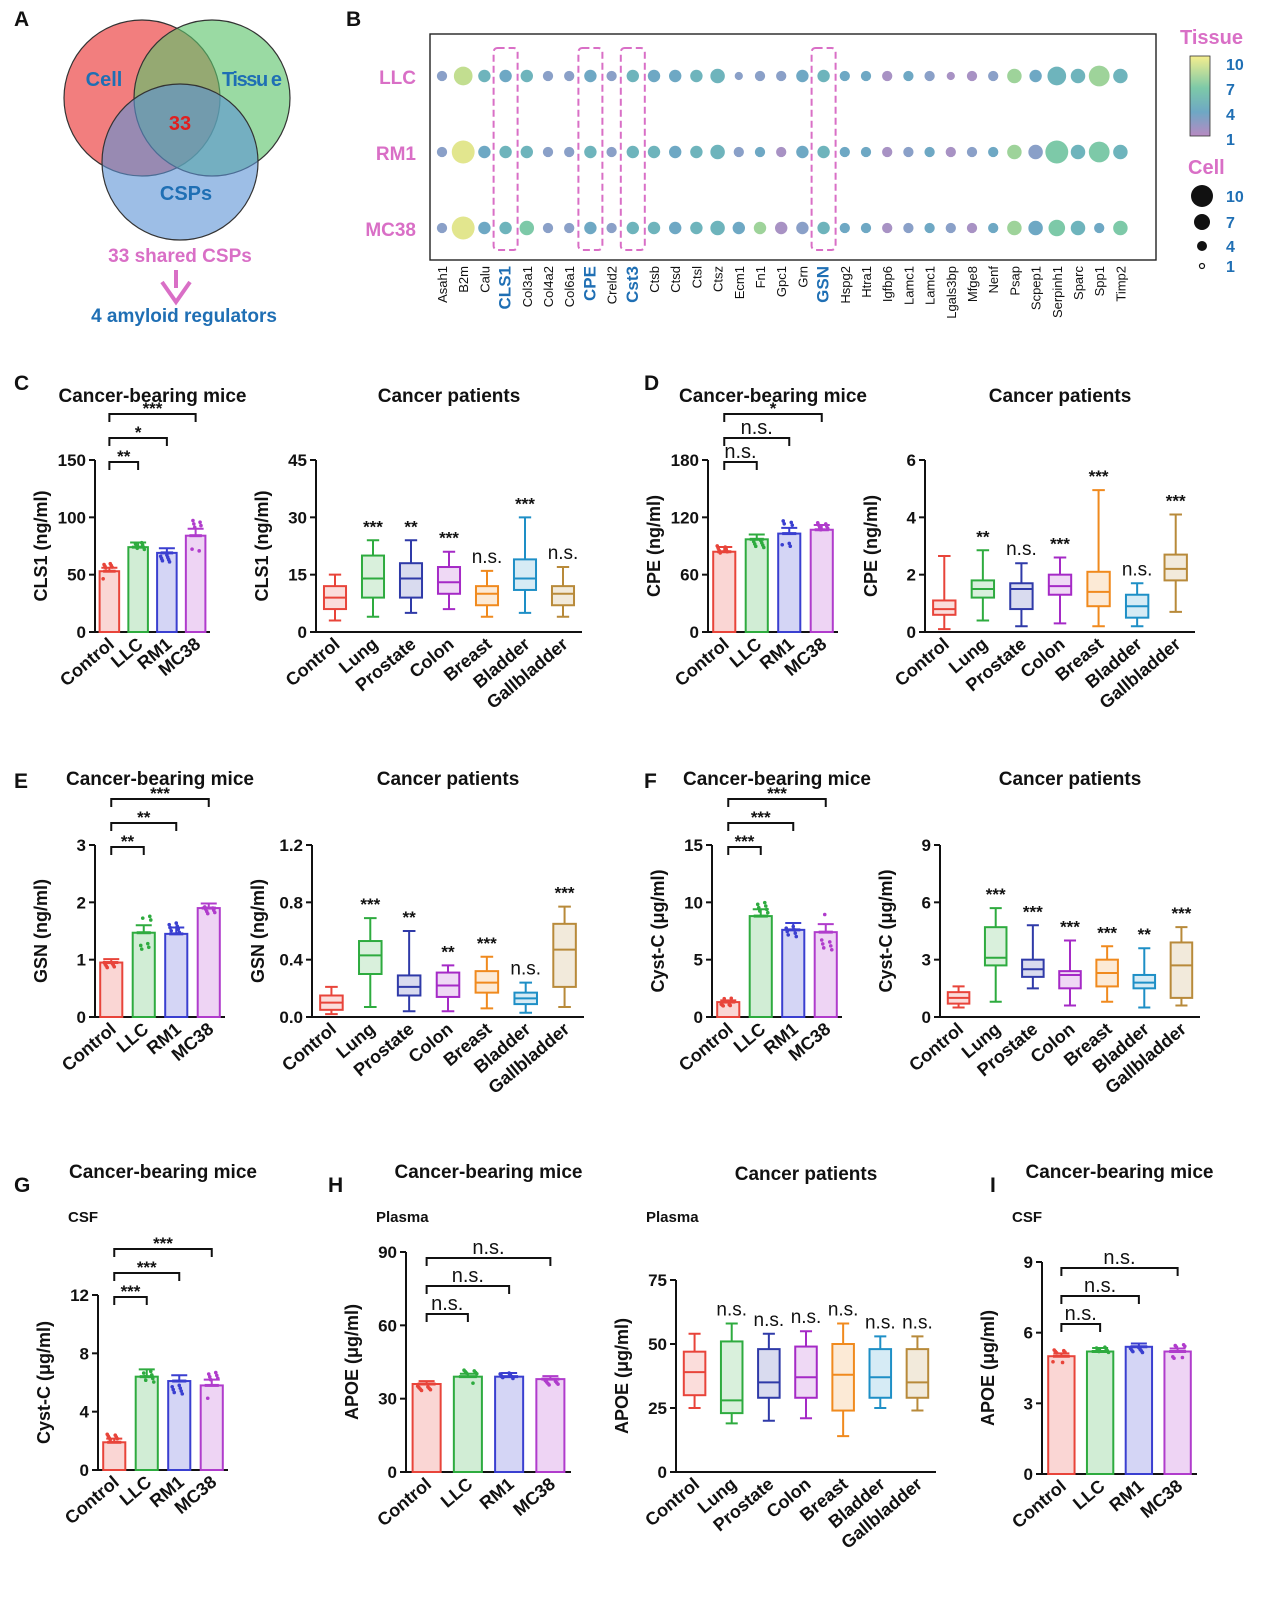  I want to click on gene-label-ctsl: Ctsl, so click(696, 277).